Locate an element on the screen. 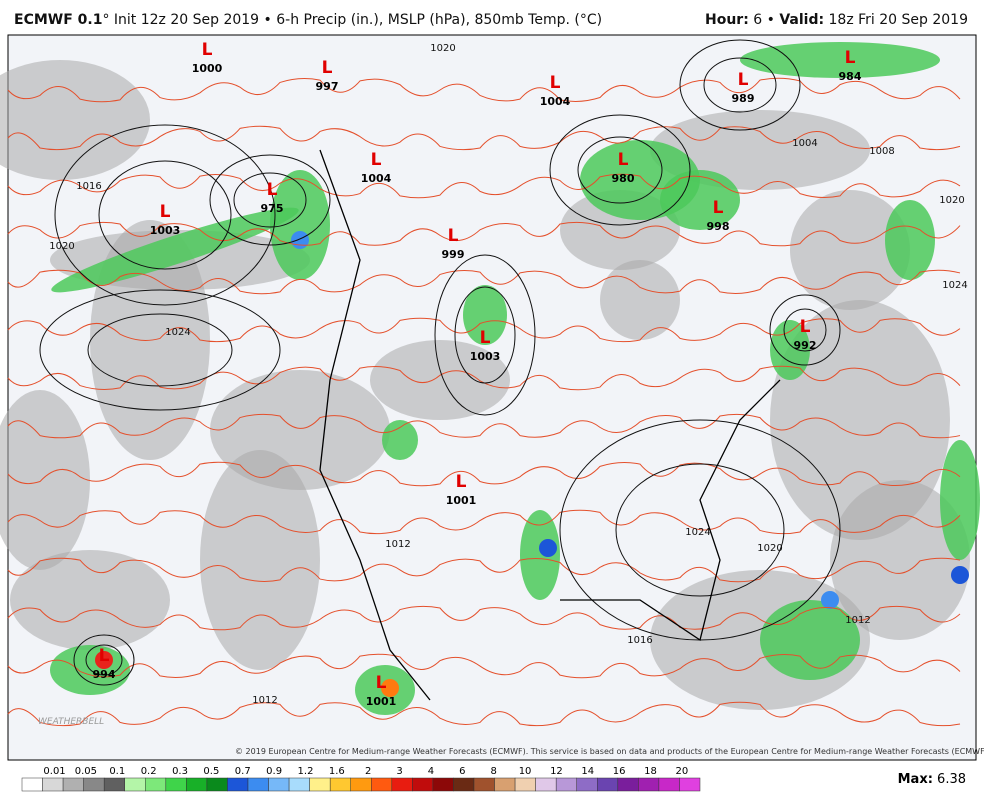 The image size is (984, 808). colorbar-tick-label: 0.2 is located at coordinates (149, 771).